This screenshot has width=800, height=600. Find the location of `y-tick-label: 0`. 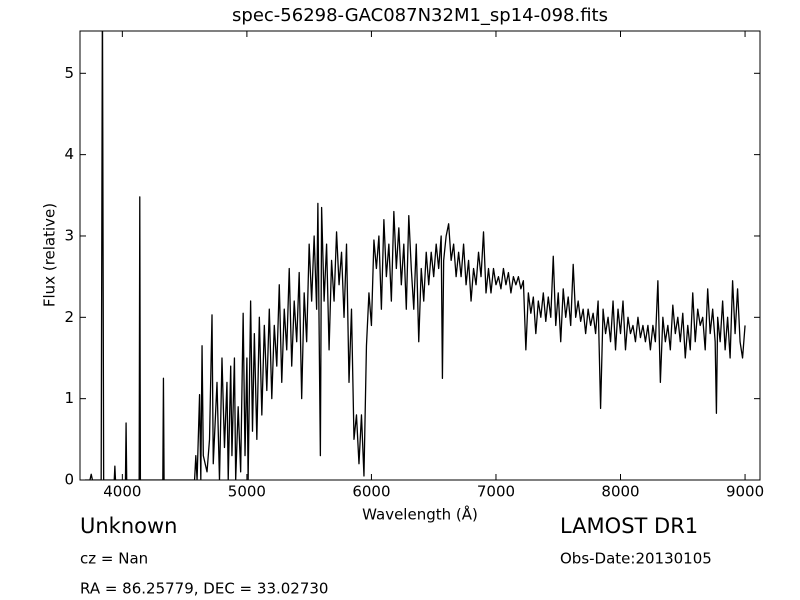

y-tick-label: 0 is located at coordinates (69, 480).